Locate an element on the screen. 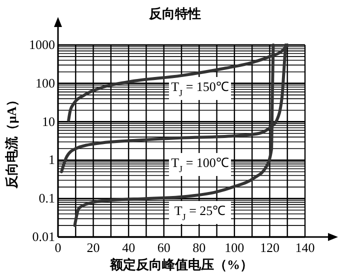 This screenshot has height=273, width=350. annotation: T$_{J}$ = 150℃ is located at coordinates (200, 88).